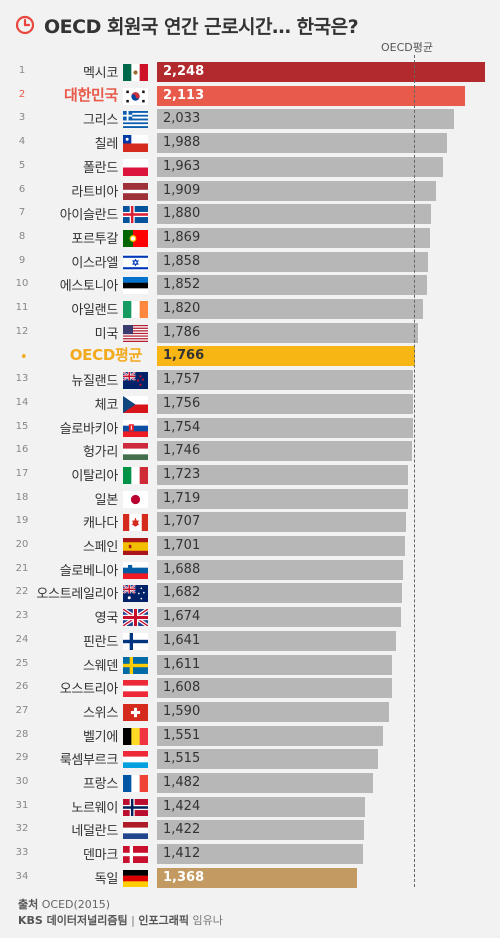  What do you see at coordinates (22, 331) in the screenshot?
I see `rank-label: 12` at bounding box center [22, 331].